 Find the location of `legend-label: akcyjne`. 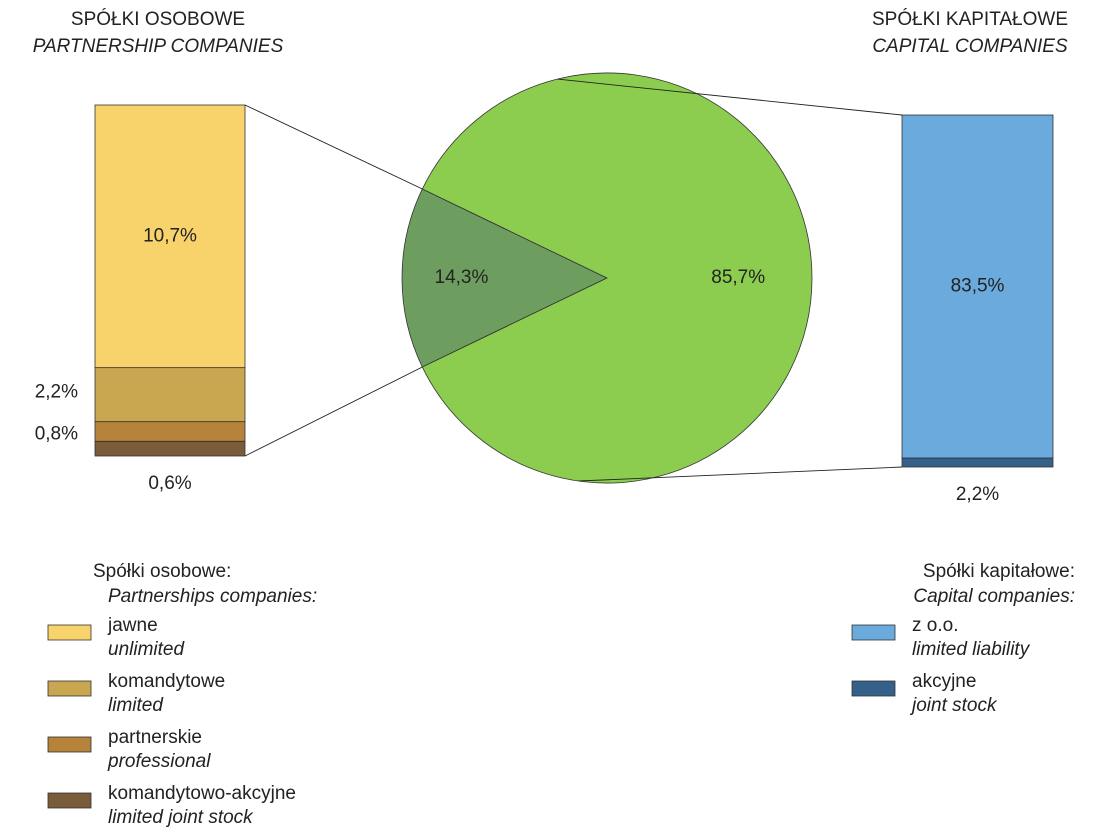

legend-label: akcyjne is located at coordinates (944, 681).